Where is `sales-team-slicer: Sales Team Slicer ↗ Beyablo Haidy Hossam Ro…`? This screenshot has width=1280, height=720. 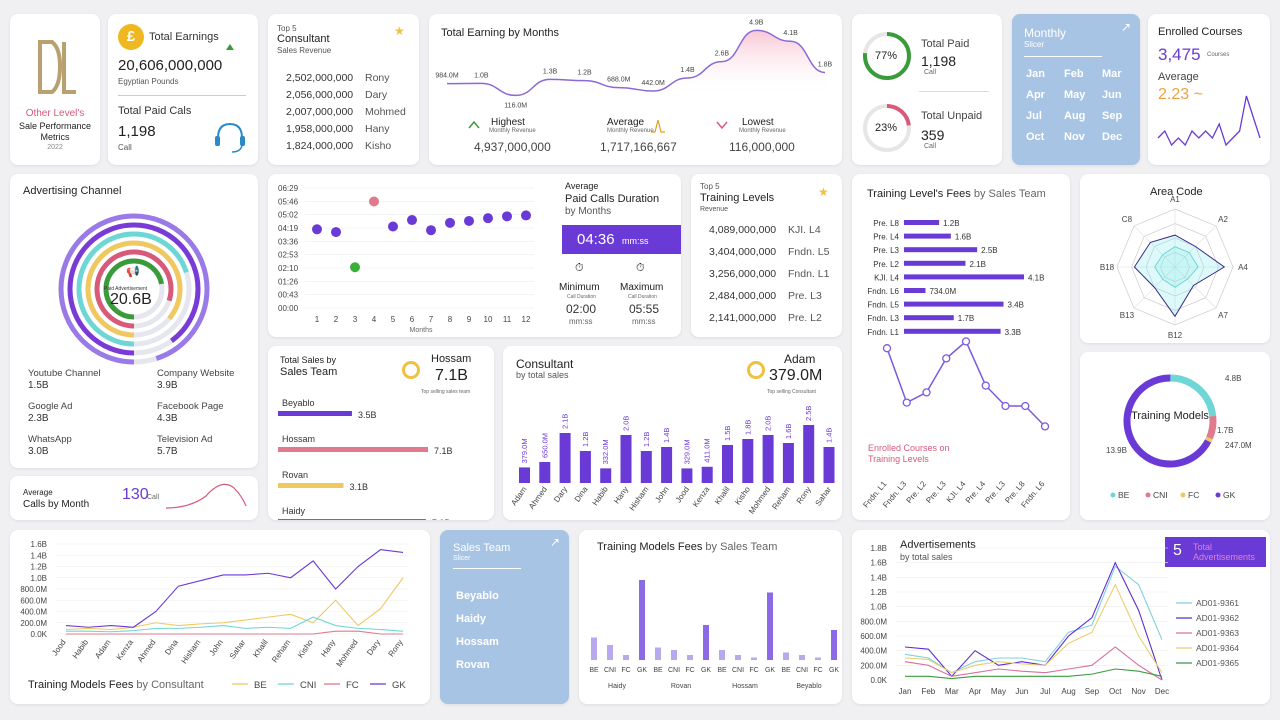
sales-team-slicer: Sales Team Slicer ↗ Beyablo Haidy Hossam Ro… is located at coordinates (504, 617).